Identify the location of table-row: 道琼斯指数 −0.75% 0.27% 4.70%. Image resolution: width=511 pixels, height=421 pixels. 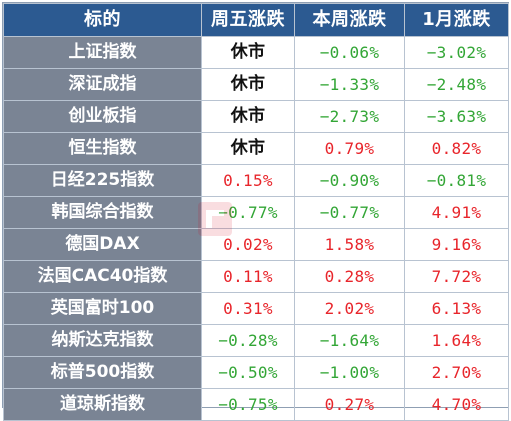
(256, 404).